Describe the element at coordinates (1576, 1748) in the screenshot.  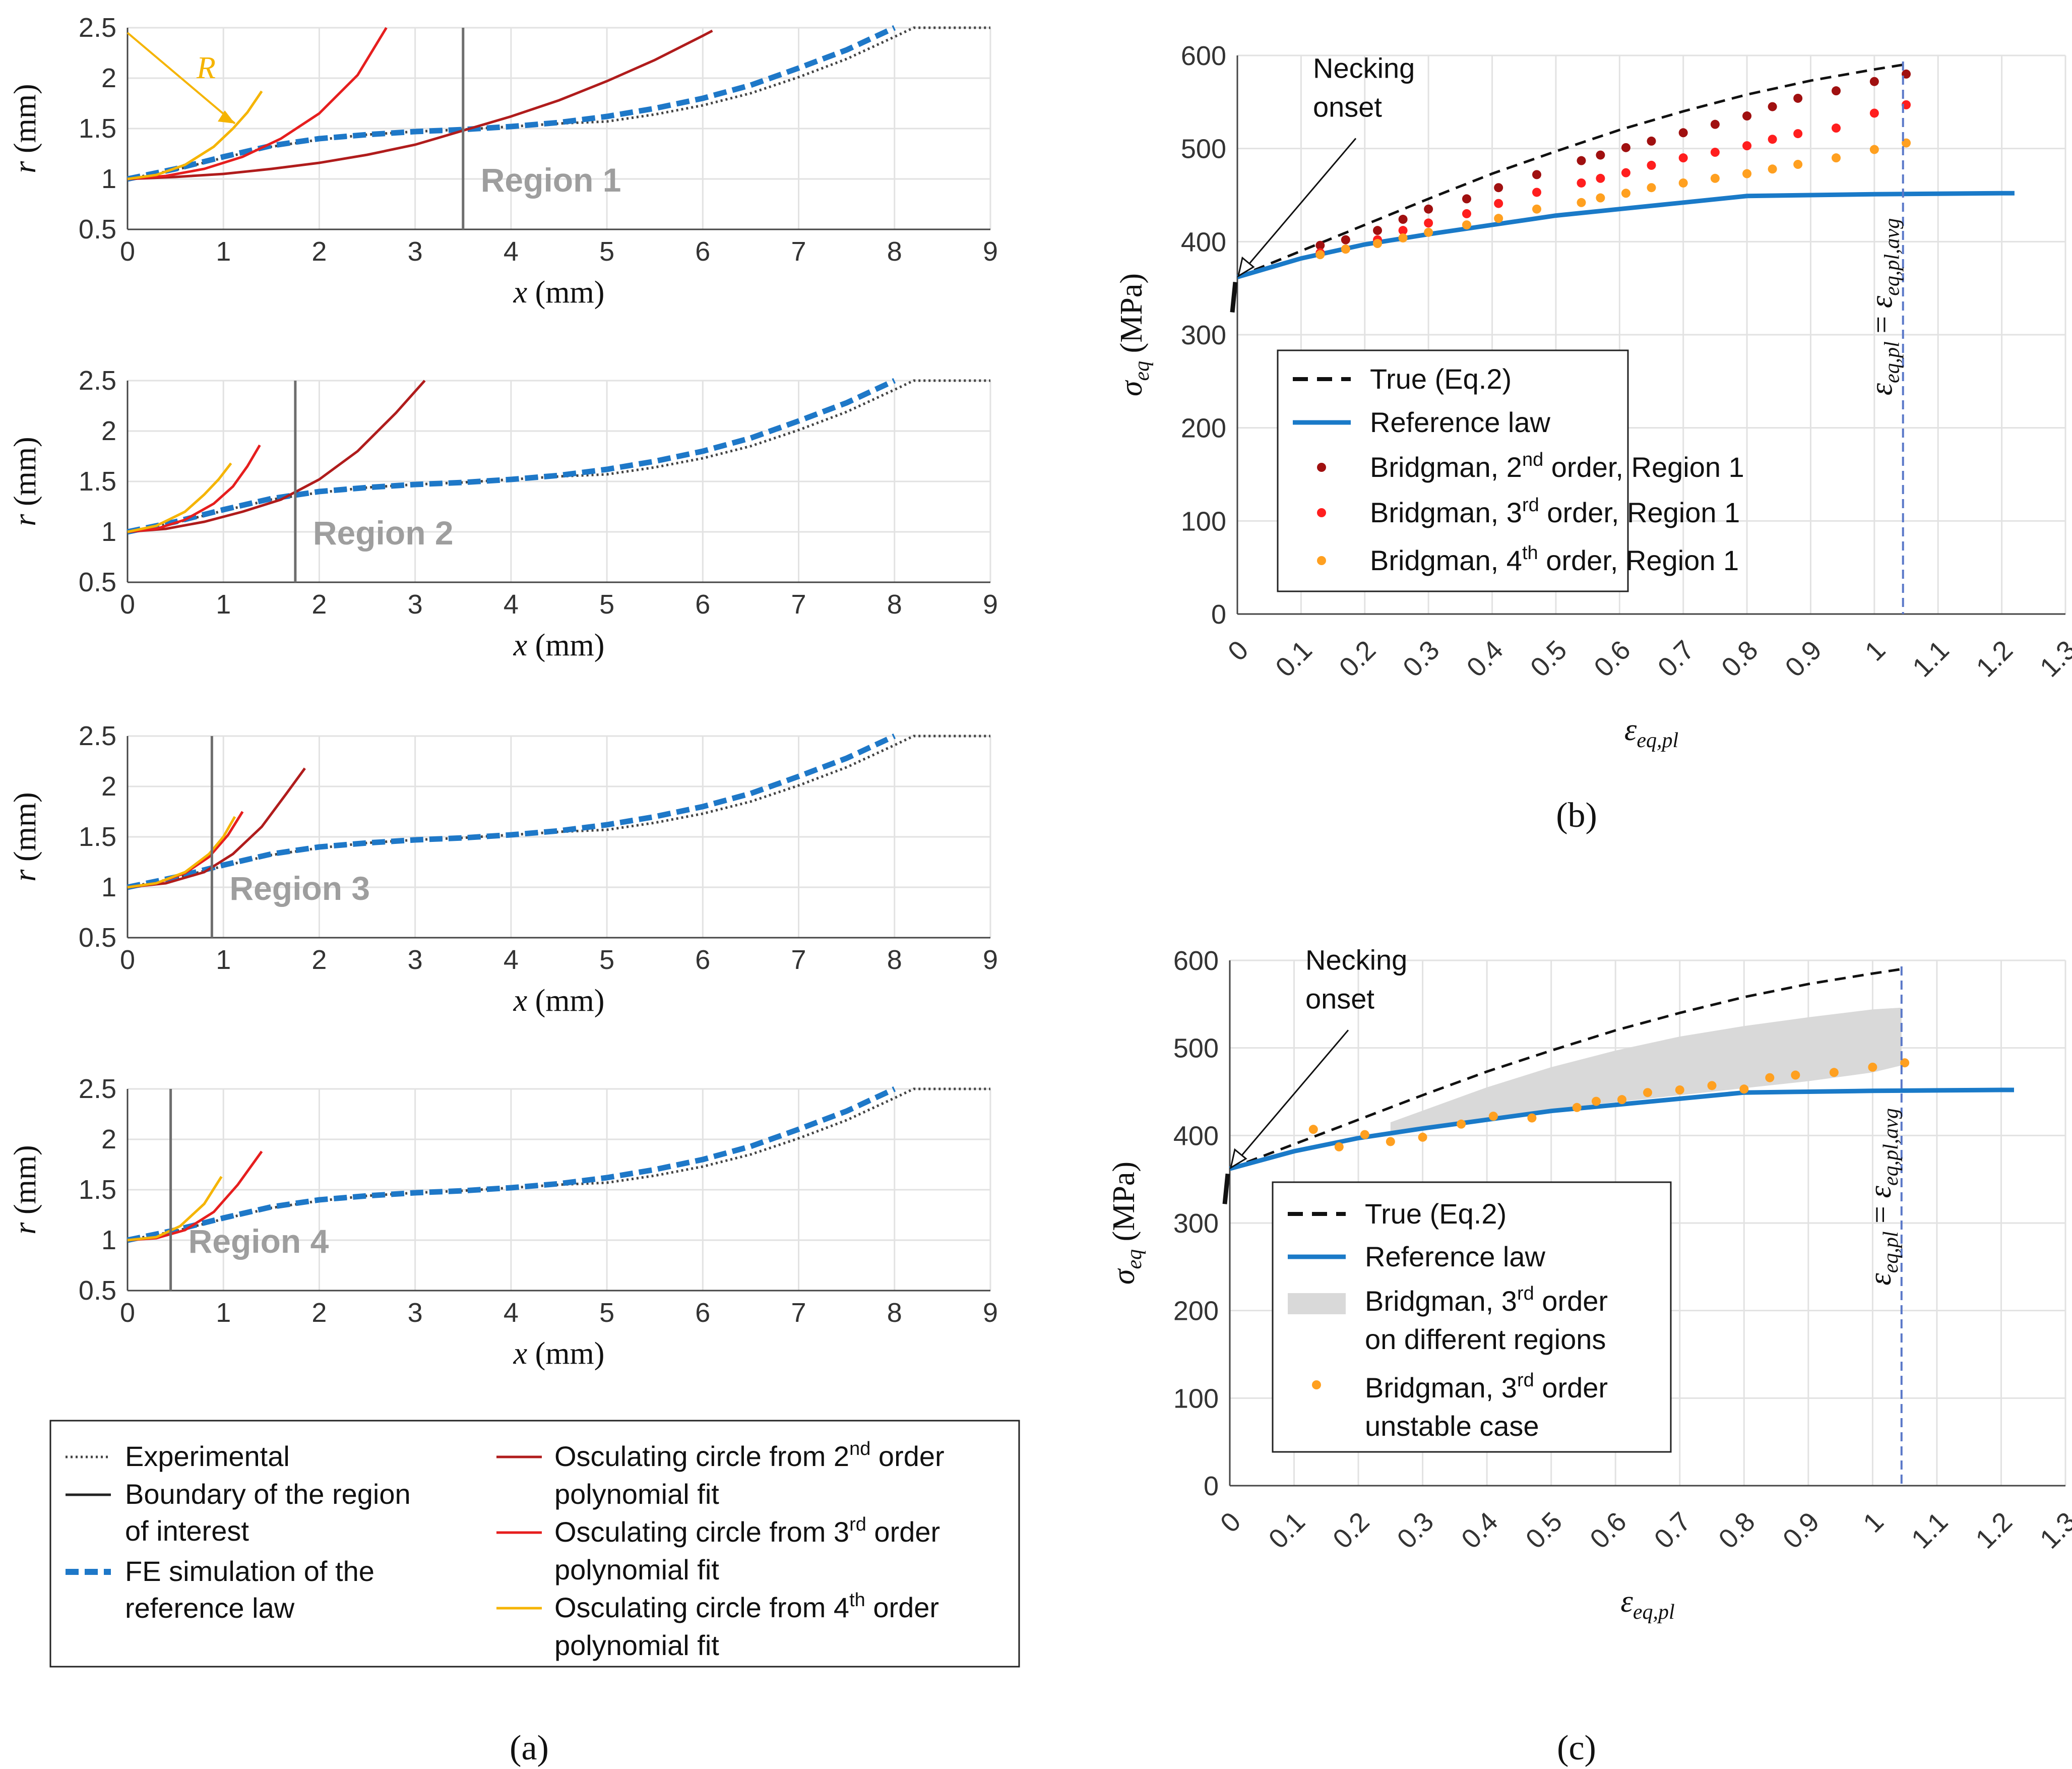
I see `panel-label-c: (c)` at that location.